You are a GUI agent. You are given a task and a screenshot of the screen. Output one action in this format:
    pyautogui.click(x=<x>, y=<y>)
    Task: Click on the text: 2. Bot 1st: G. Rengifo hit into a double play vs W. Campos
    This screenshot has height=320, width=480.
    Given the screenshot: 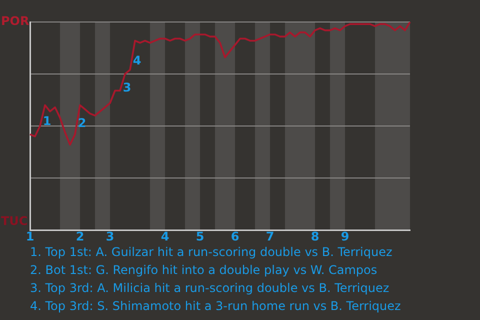 What is the action you would take?
    pyautogui.click(x=204, y=270)
    